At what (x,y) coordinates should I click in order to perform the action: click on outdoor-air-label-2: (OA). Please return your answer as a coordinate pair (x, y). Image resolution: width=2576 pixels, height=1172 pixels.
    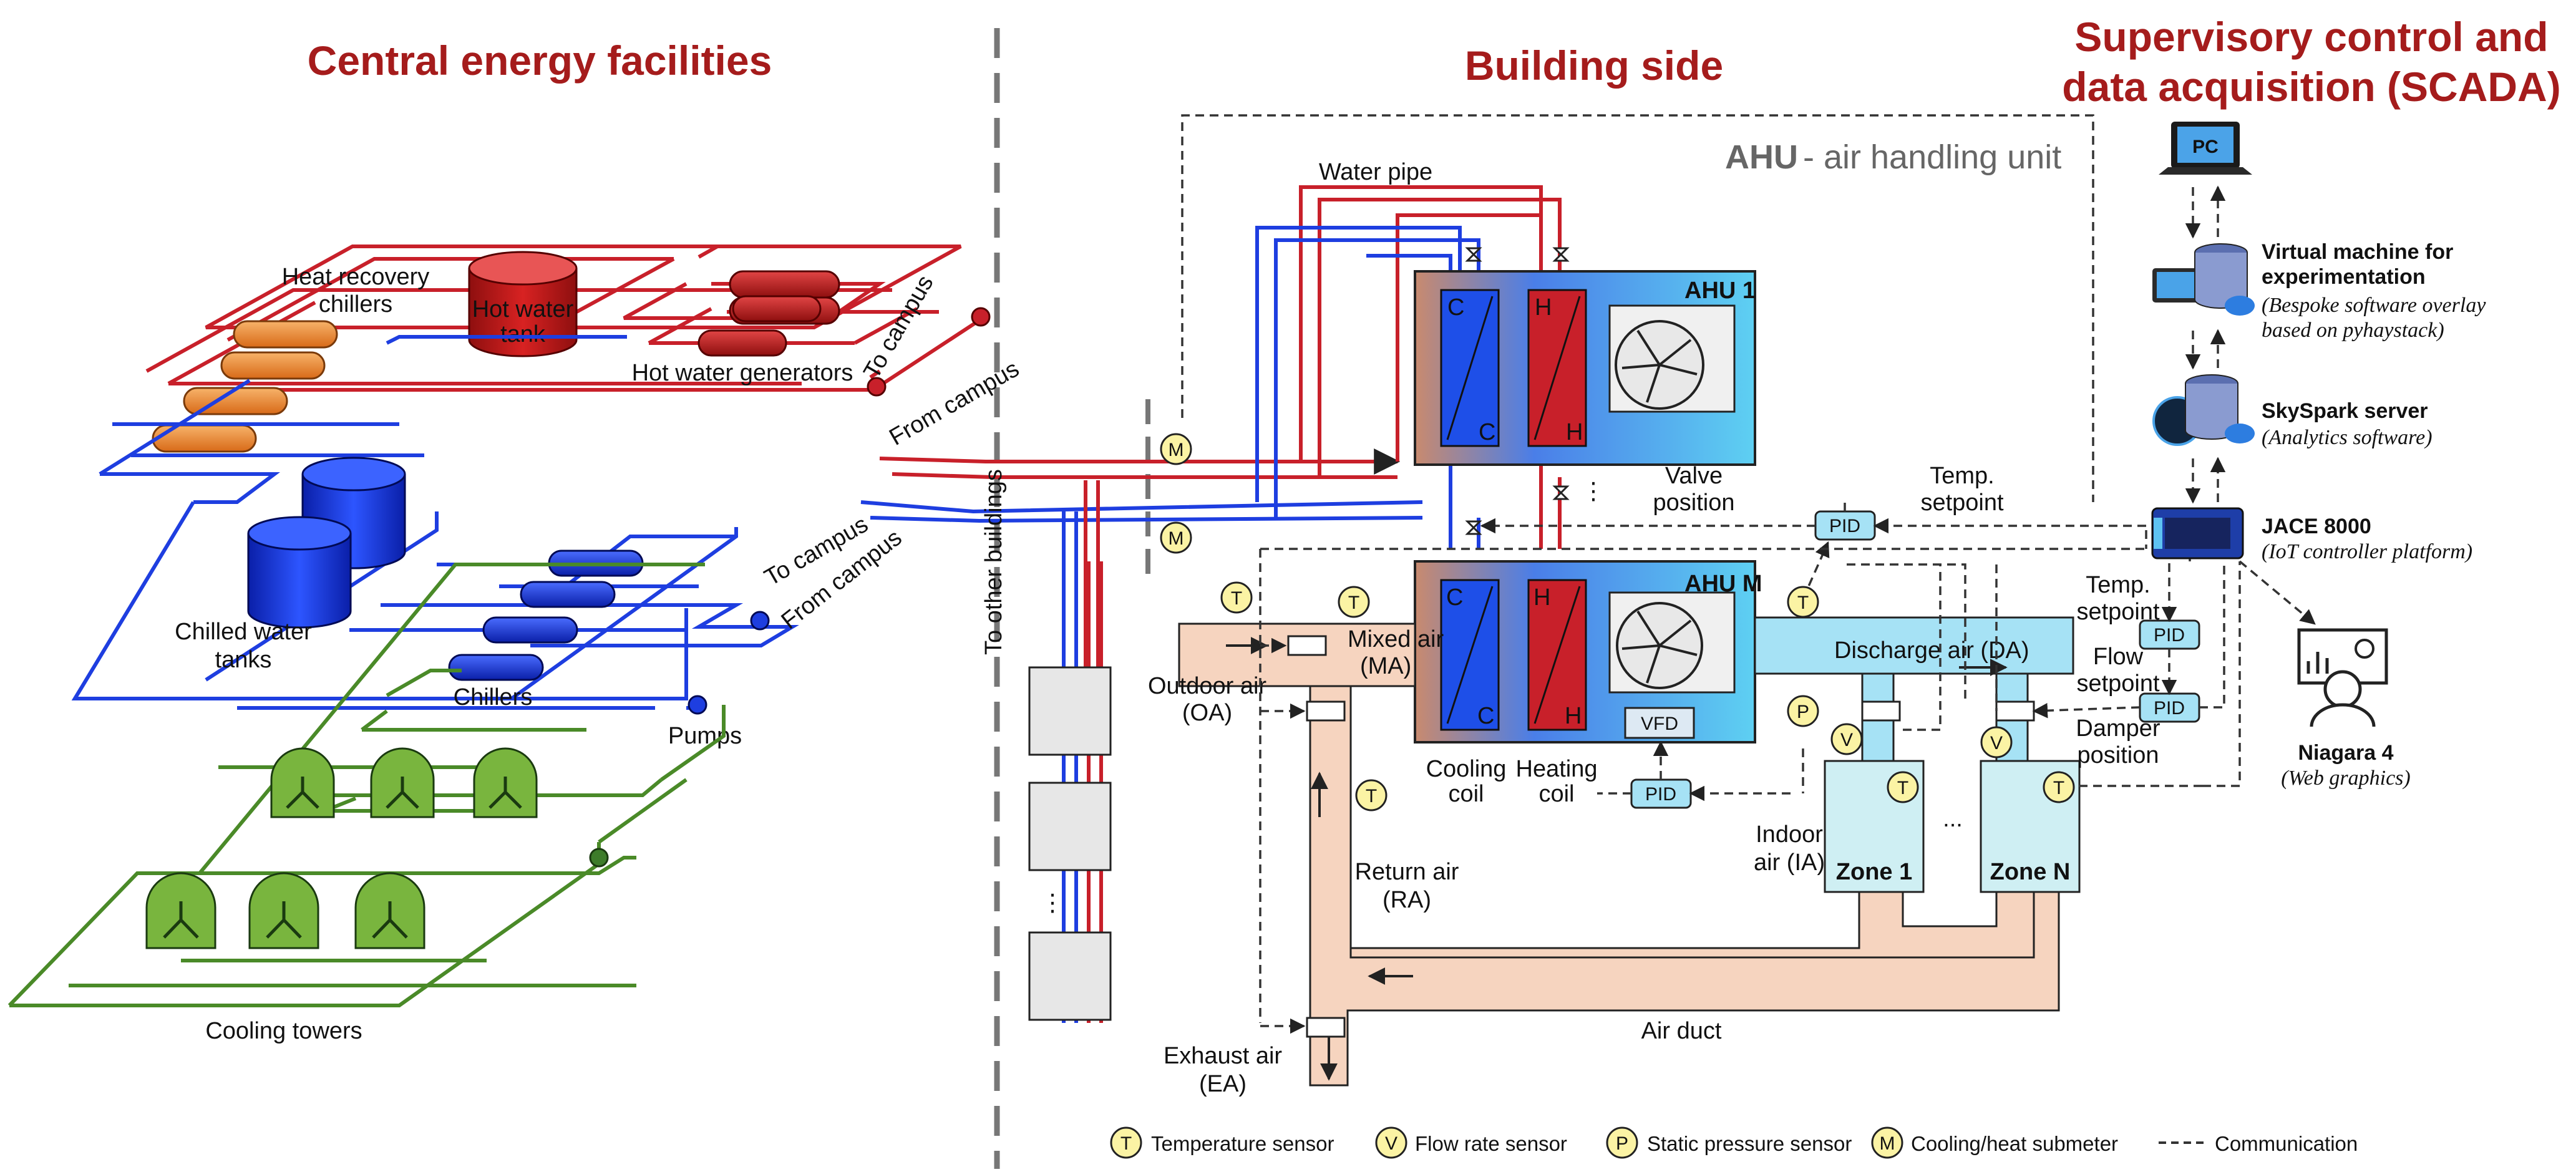
    Looking at the image, I should click on (1207, 713).